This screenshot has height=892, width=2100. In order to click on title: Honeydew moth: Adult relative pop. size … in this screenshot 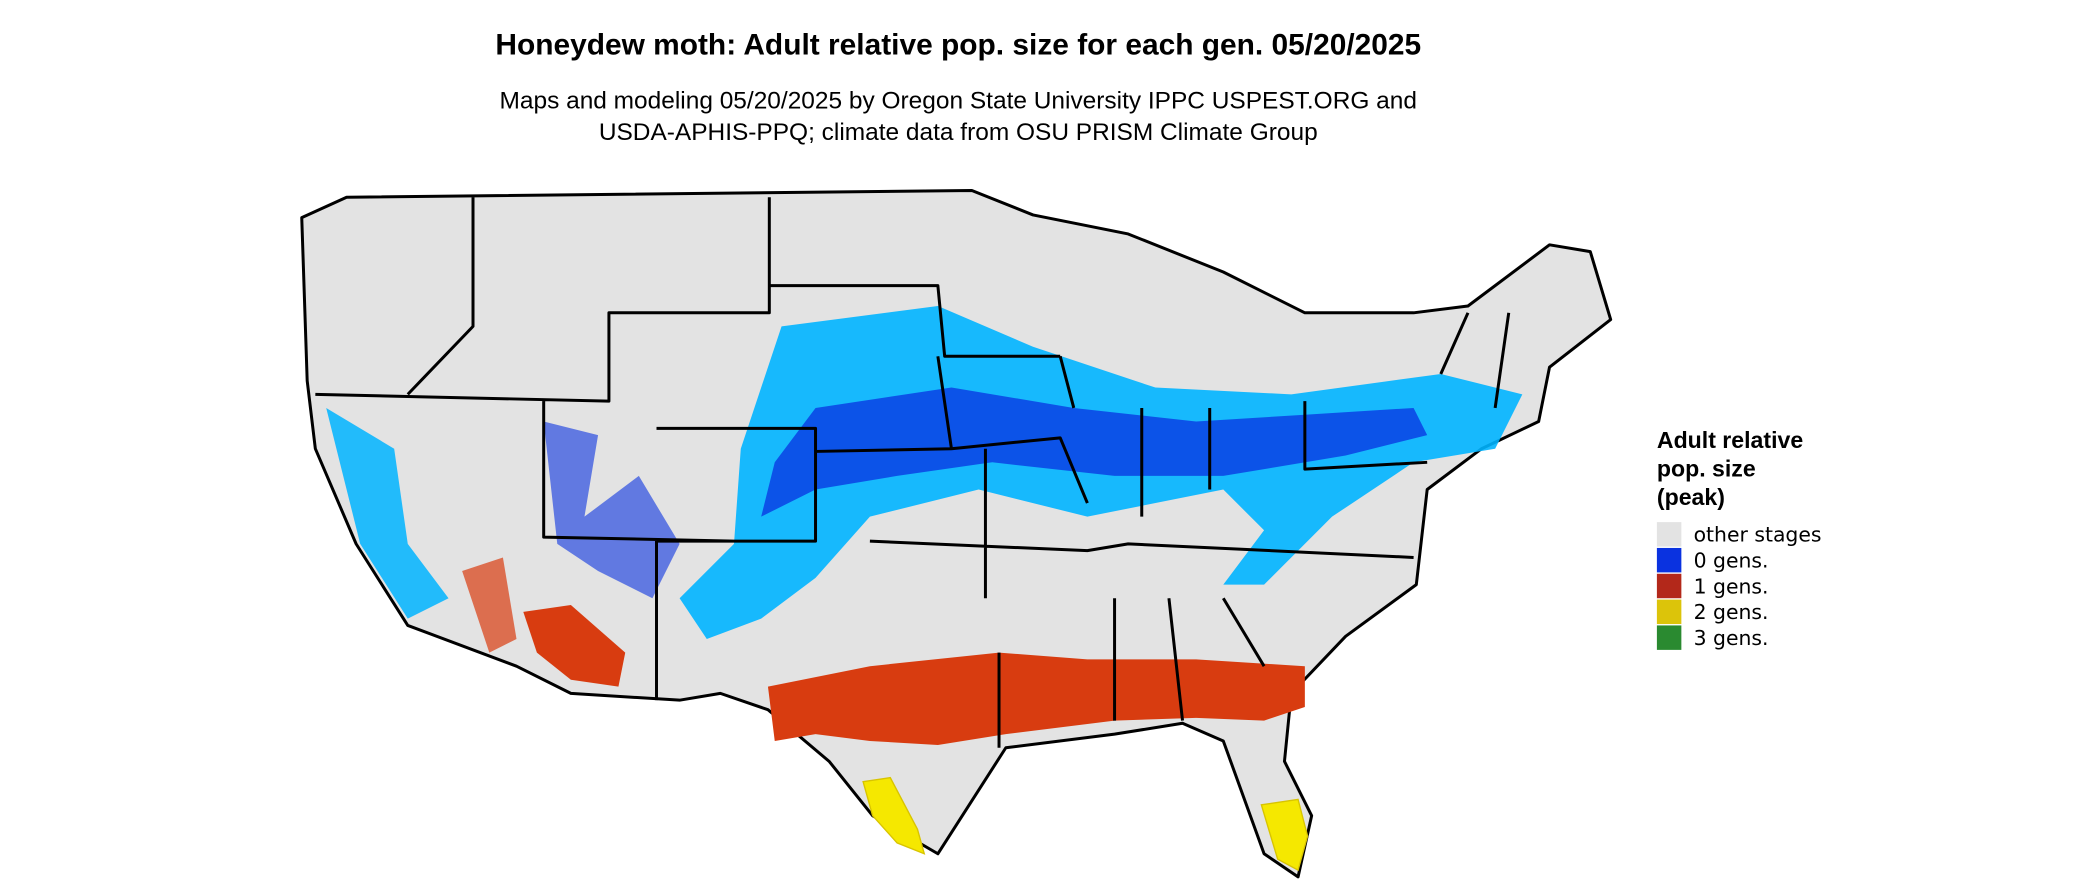, I will do `click(958, 44)`.